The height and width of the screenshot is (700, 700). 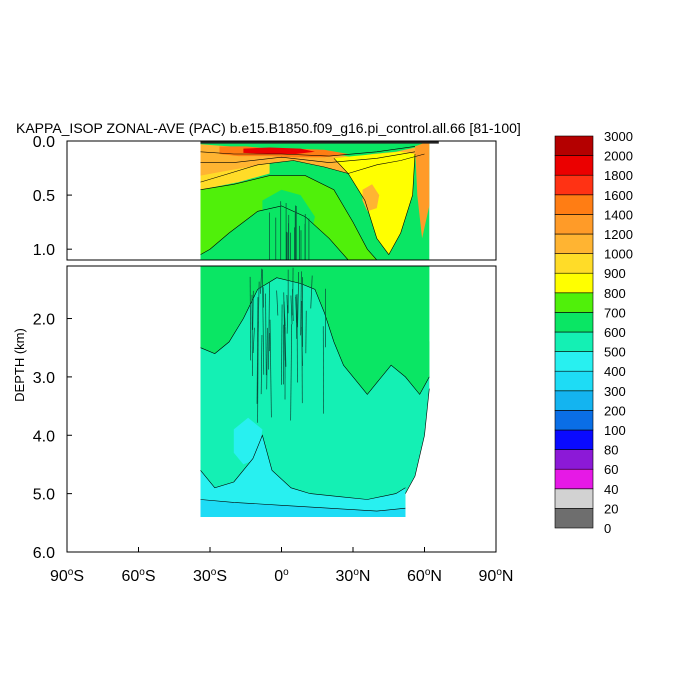 What do you see at coordinates (607, 528) in the screenshot?
I see `colorbar-level-label: 0` at bounding box center [607, 528].